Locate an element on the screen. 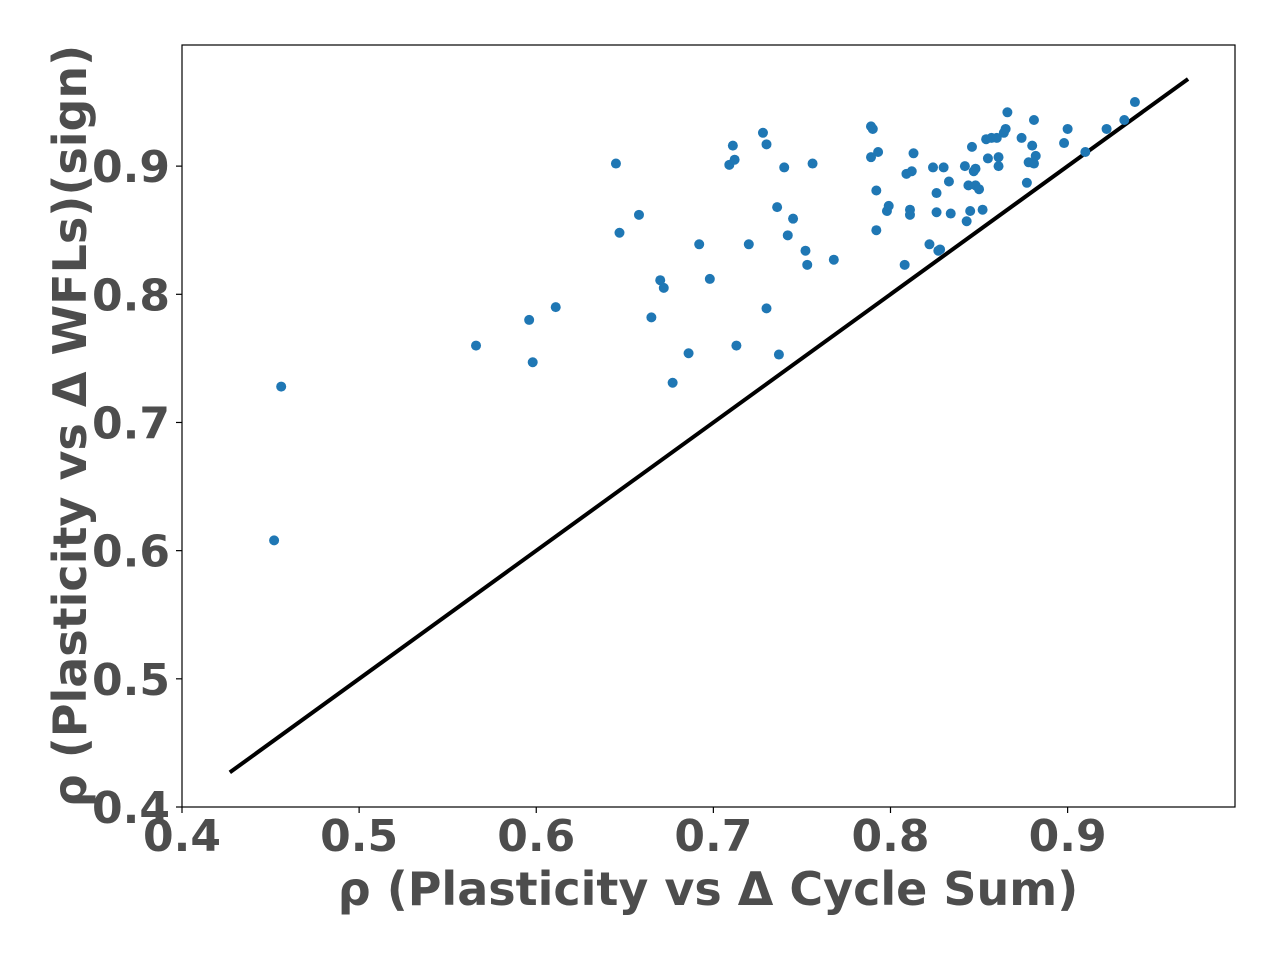  x-tick-label: 0.4 is located at coordinates (182, 836).